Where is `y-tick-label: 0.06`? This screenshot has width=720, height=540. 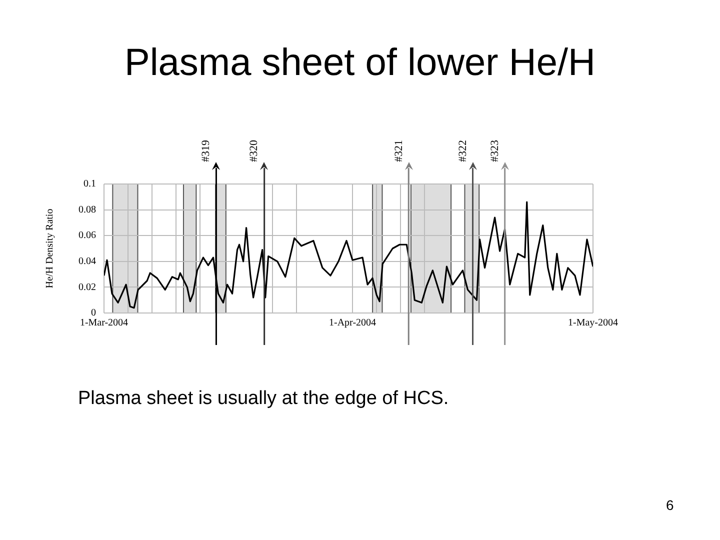 y-tick-label: 0.06 is located at coordinates (87, 236).